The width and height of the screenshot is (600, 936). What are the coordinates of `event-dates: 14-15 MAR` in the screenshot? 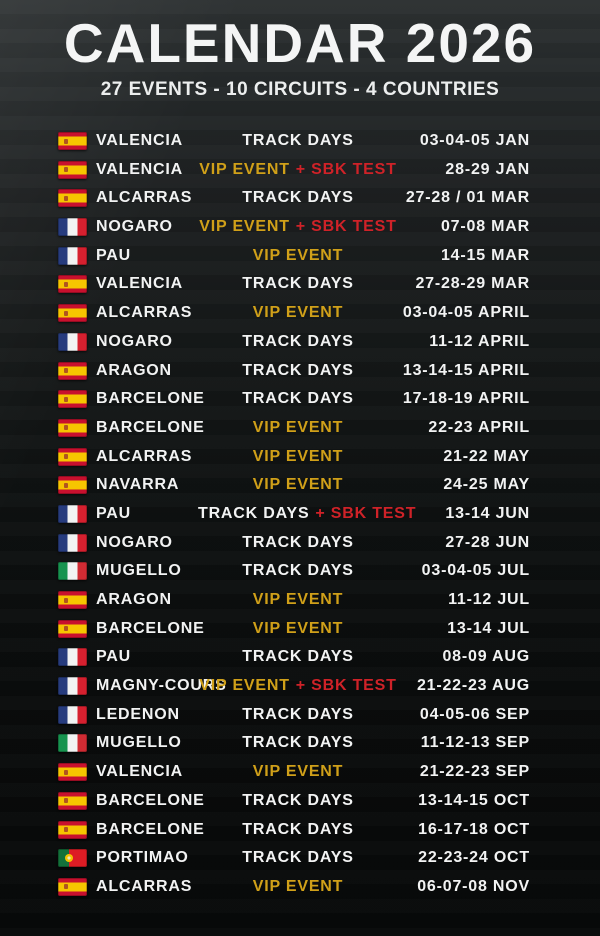 It's located at (485, 255).